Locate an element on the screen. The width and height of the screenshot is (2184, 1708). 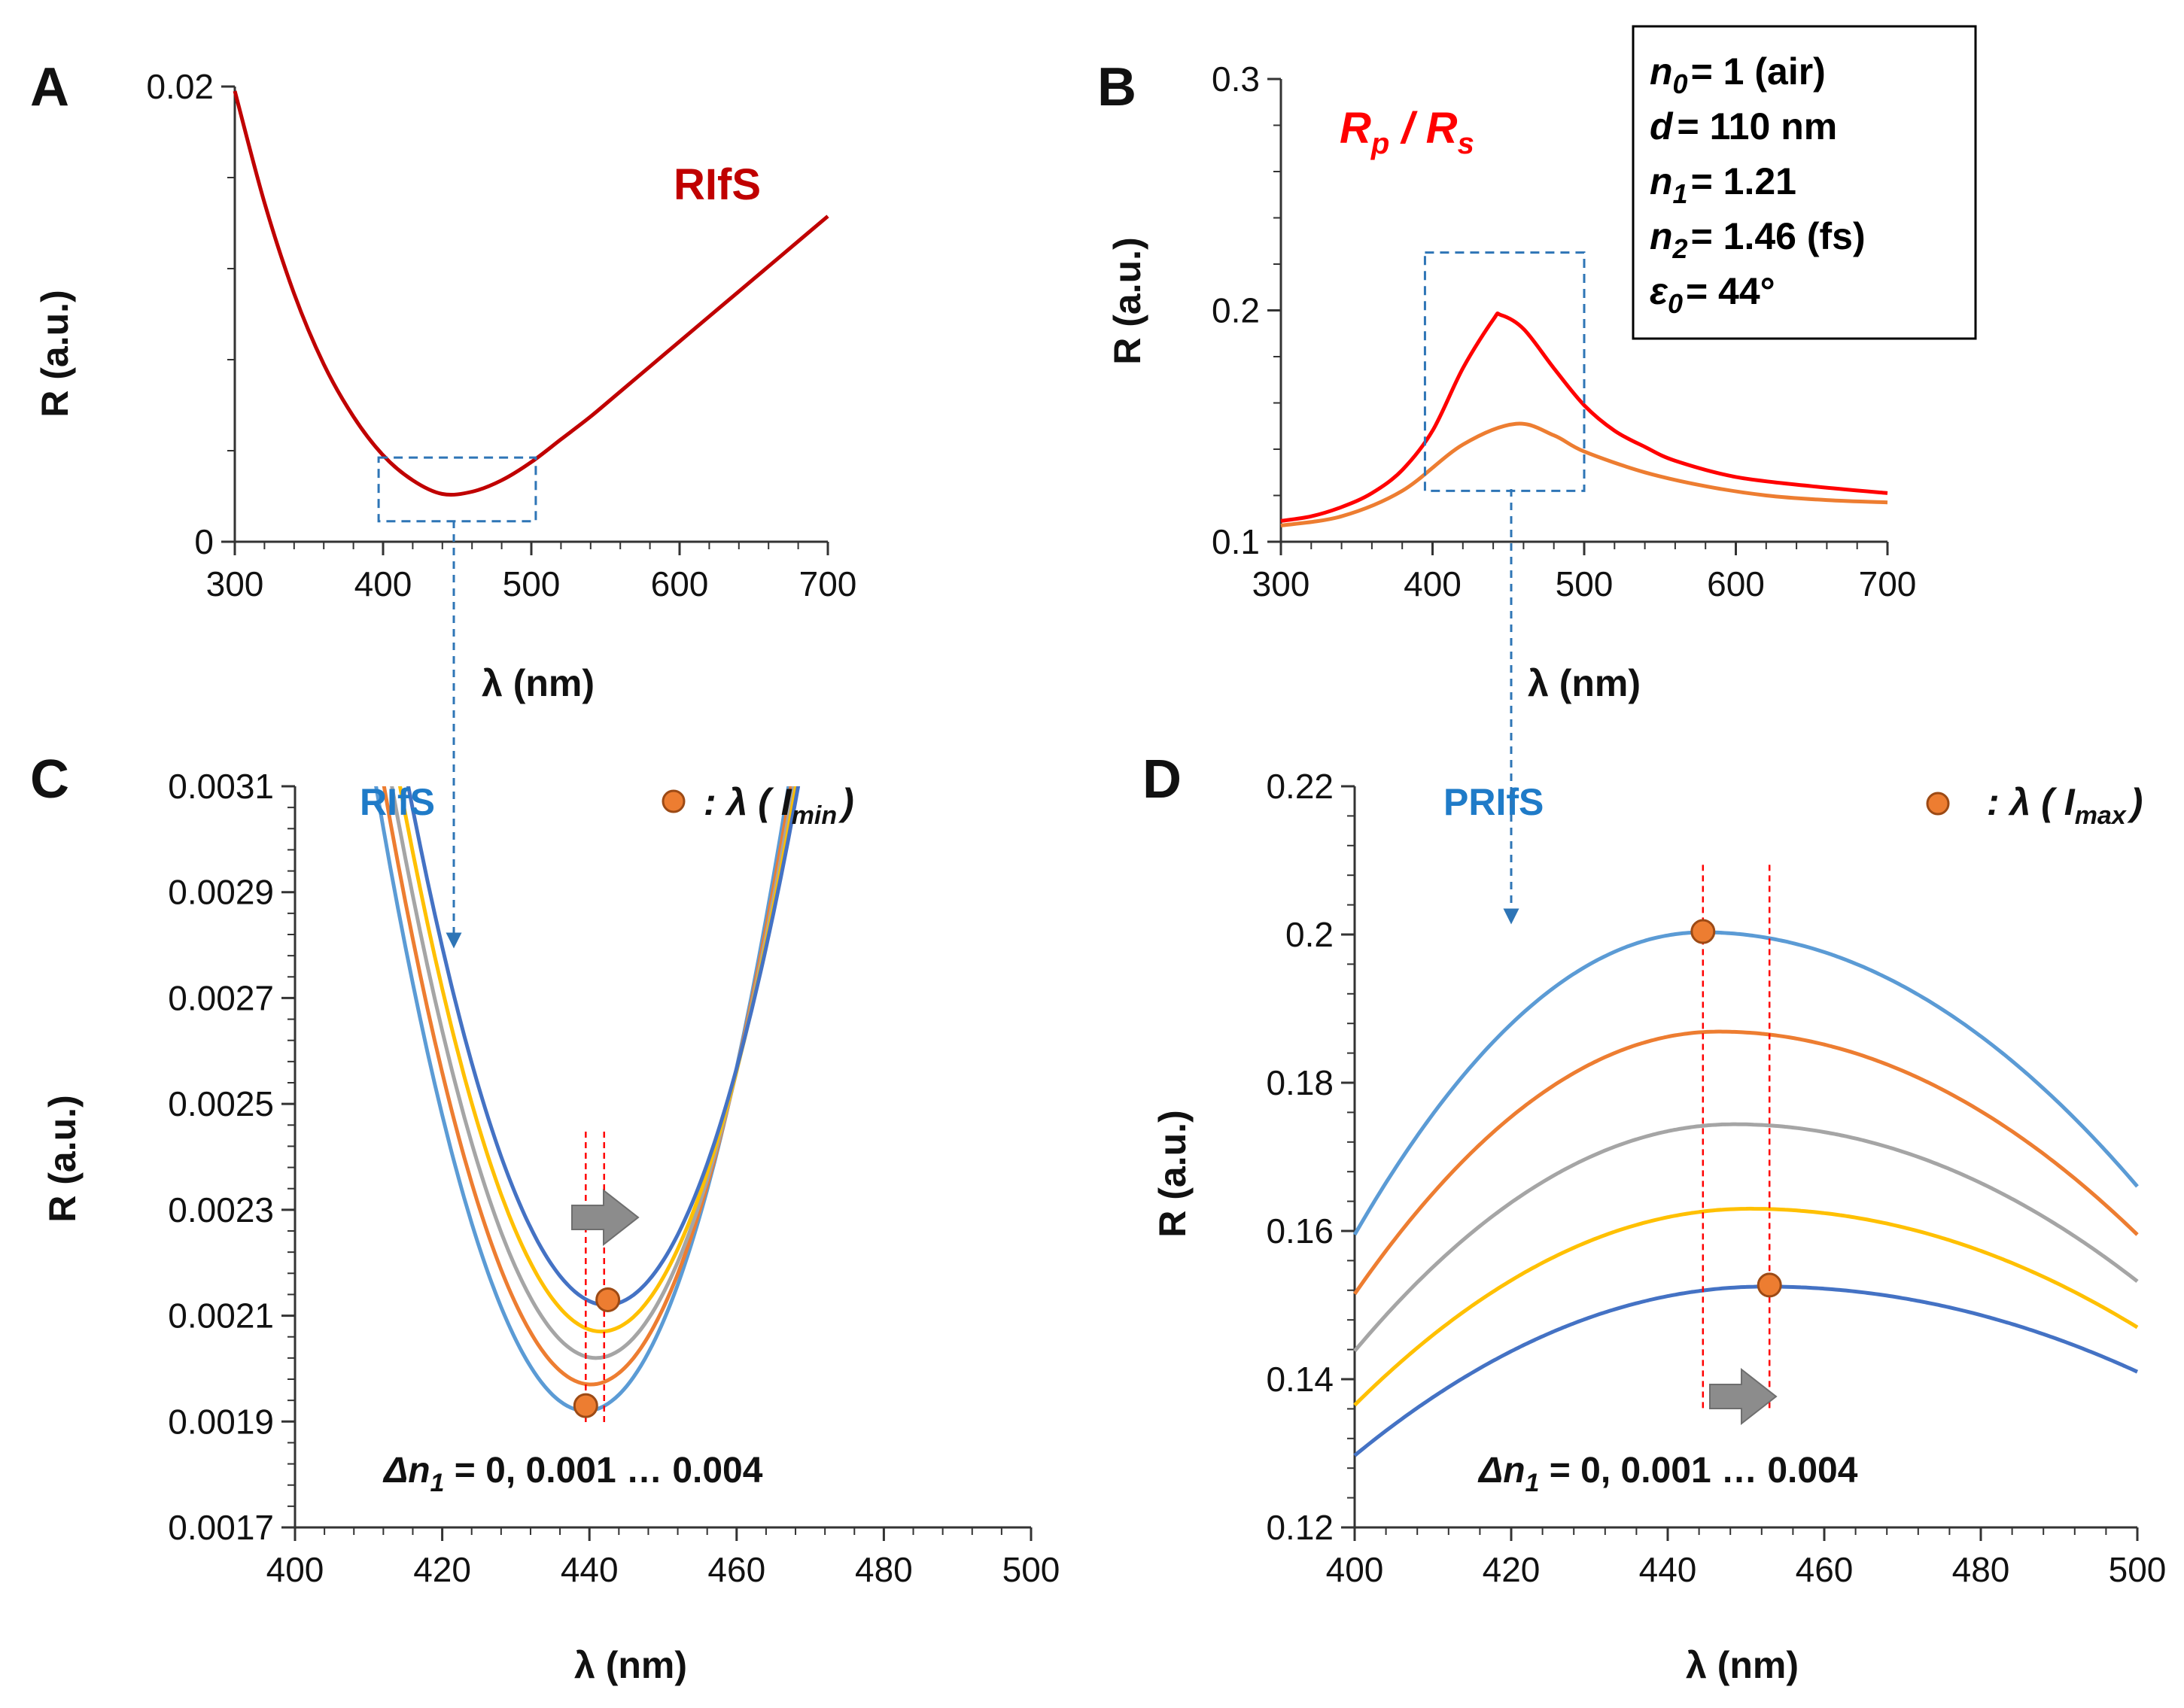
series-line-rifs is located at coordinates (531, 293).